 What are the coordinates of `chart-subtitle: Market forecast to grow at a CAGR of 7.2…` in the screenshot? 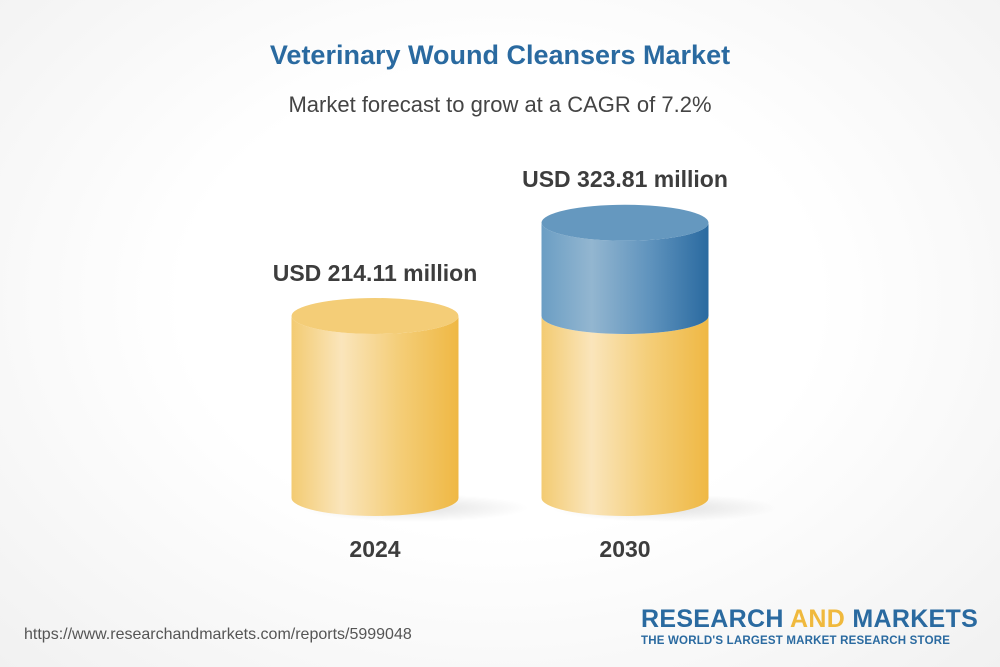 It's located at (500, 104).